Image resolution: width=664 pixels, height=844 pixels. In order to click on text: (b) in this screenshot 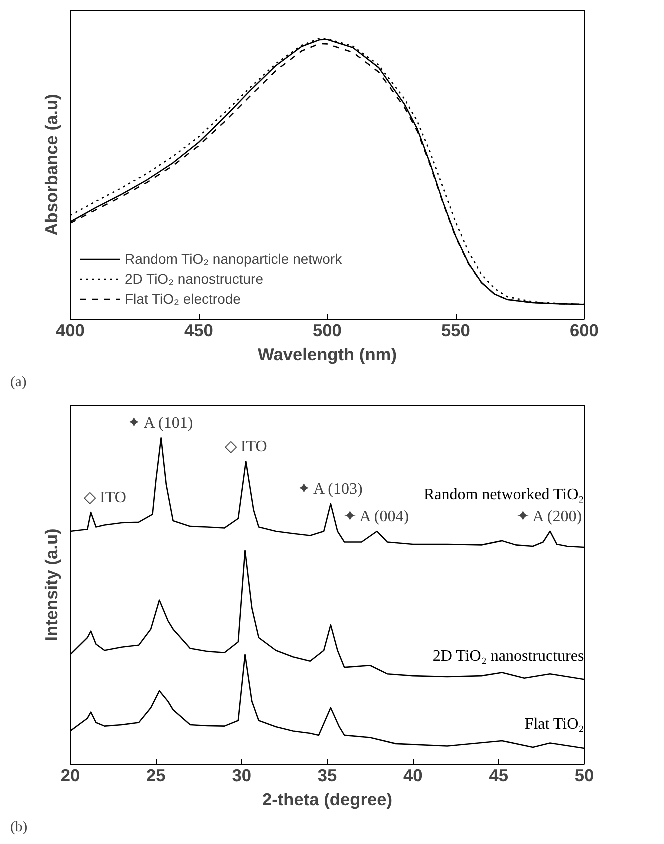, I will do `click(19, 828)`.